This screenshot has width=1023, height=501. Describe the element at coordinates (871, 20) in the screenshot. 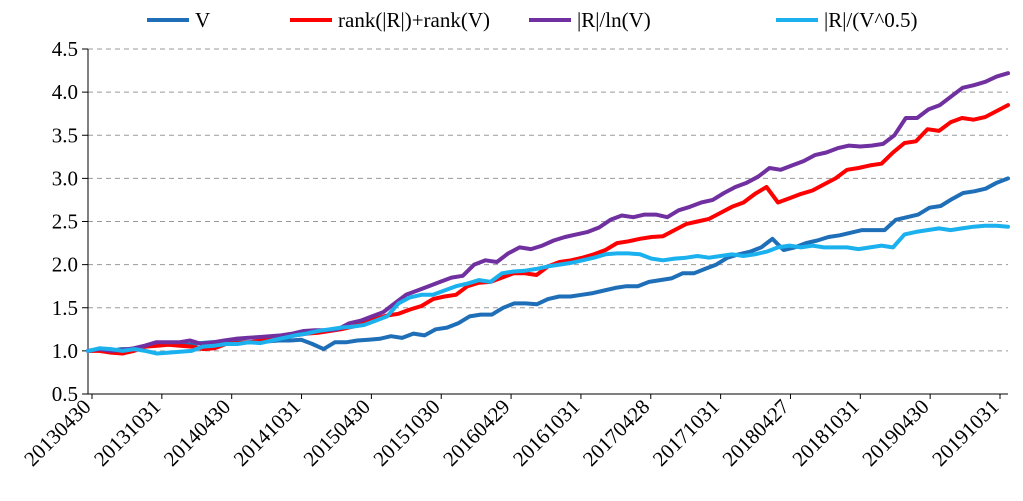

I see `legend-label: |R|/(V^0.5)` at that location.